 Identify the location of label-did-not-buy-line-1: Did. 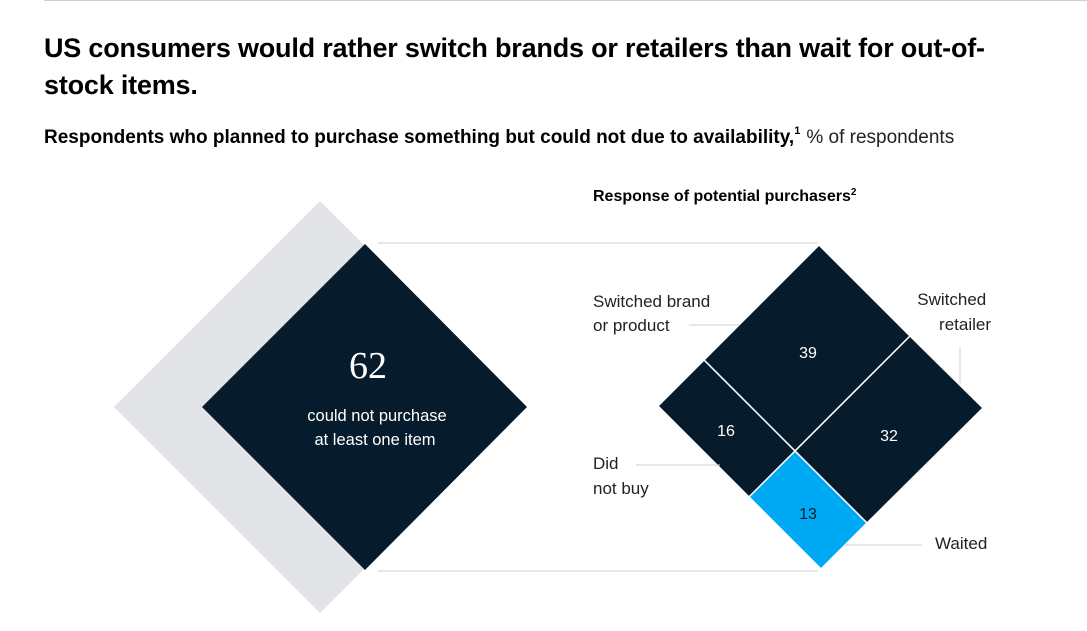
(606, 463).